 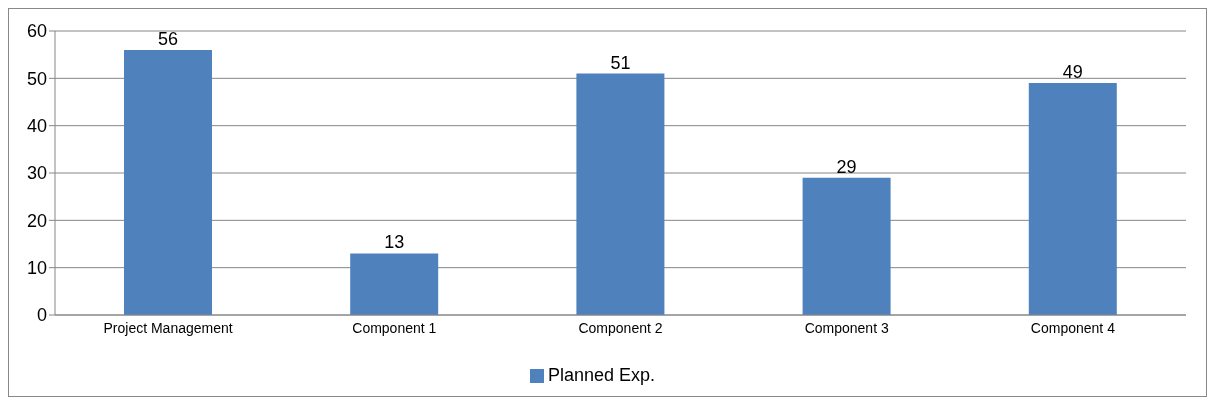 I want to click on x-tick-label: Component 2, so click(x=620, y=327).